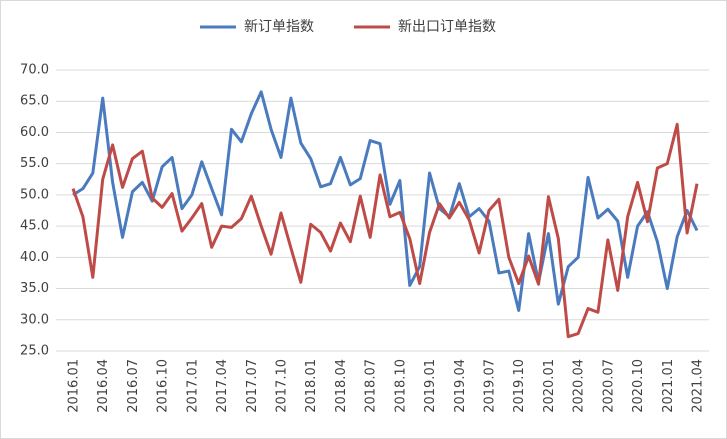  I want to click on y-tick-label: 35.0, so click(34, 288).